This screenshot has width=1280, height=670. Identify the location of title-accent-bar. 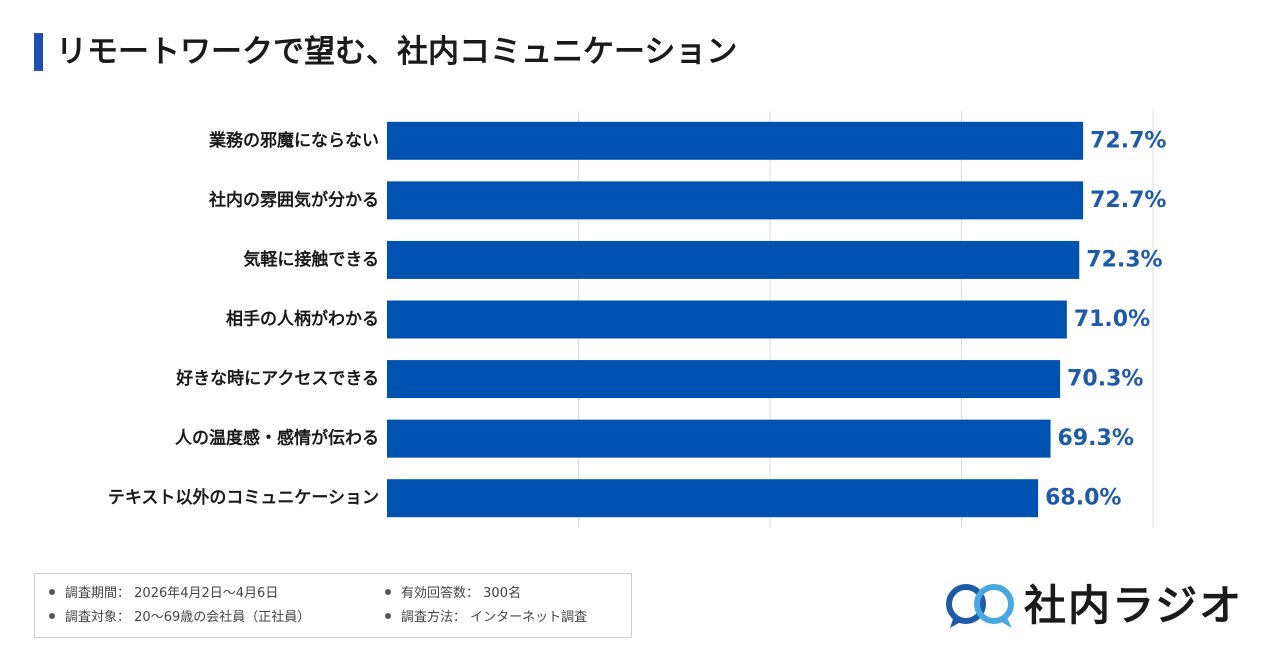
(38, 52).